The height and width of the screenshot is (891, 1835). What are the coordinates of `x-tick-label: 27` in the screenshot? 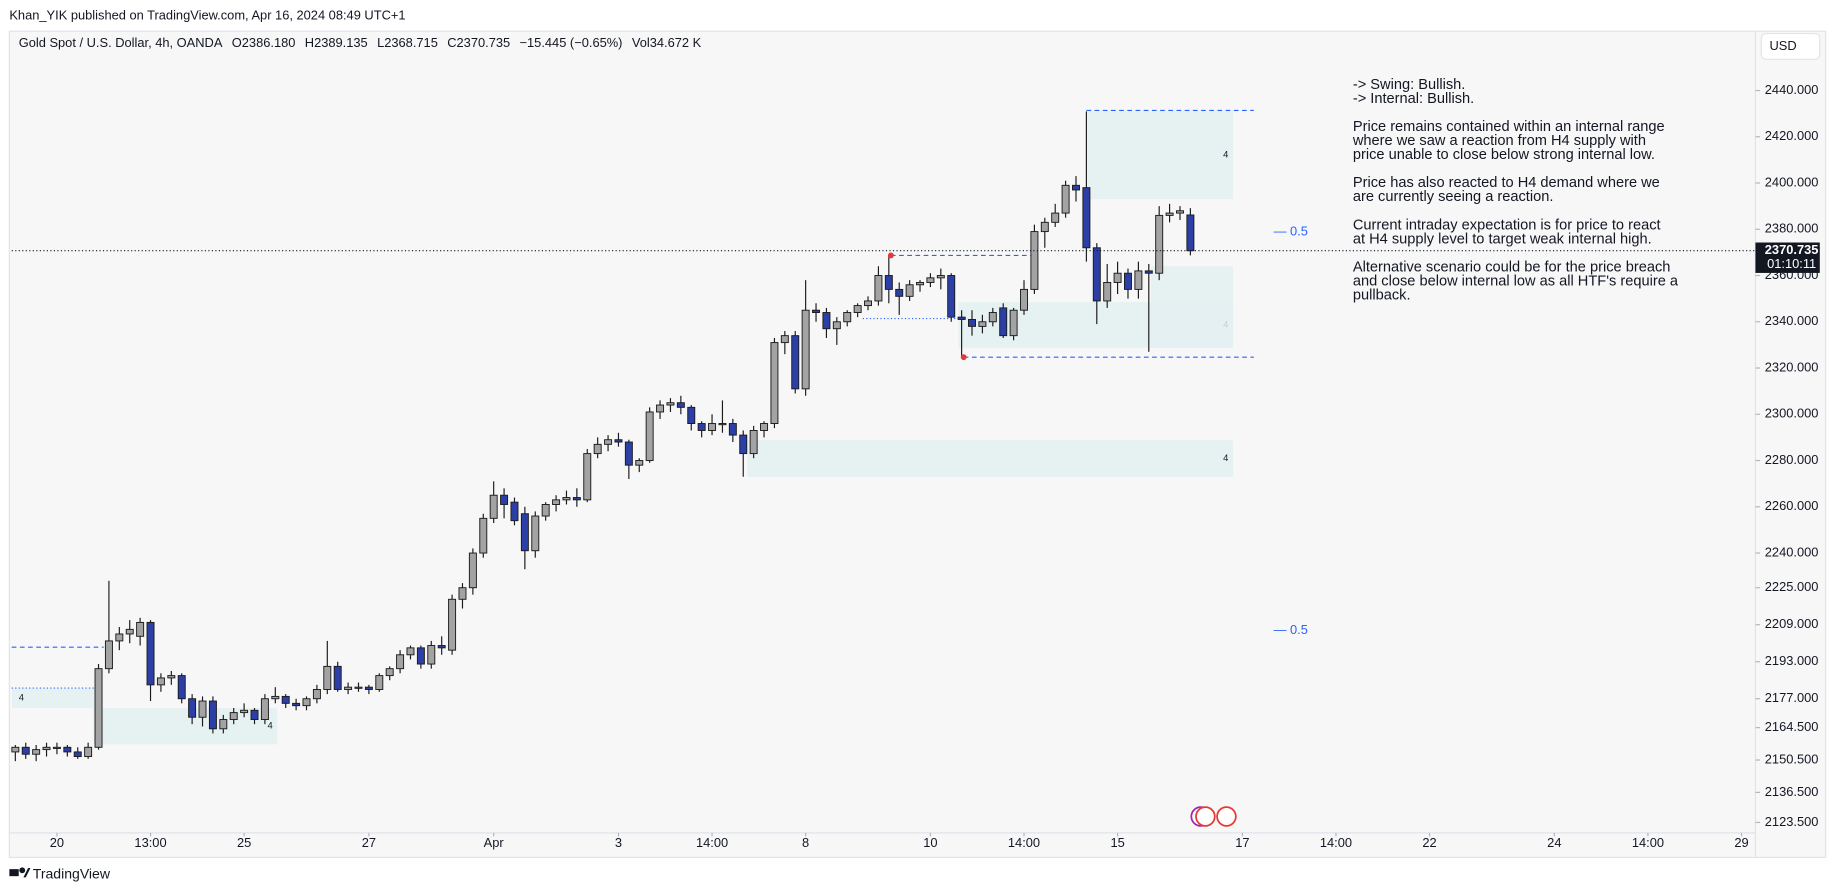 It's located at (369, 842).